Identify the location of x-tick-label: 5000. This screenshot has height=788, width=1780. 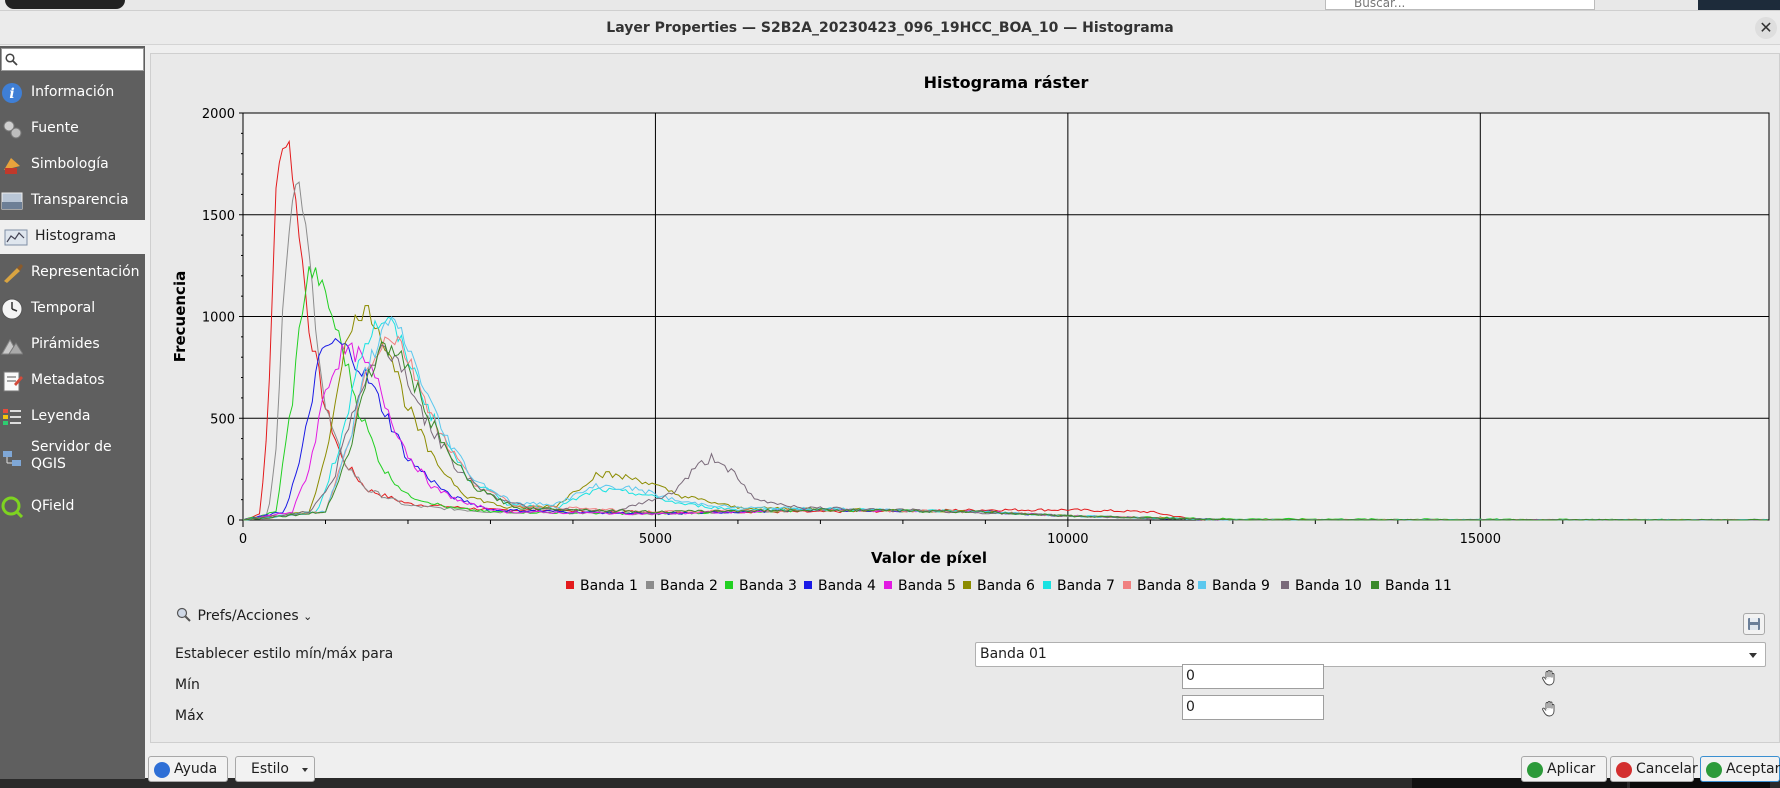
(655, 539).